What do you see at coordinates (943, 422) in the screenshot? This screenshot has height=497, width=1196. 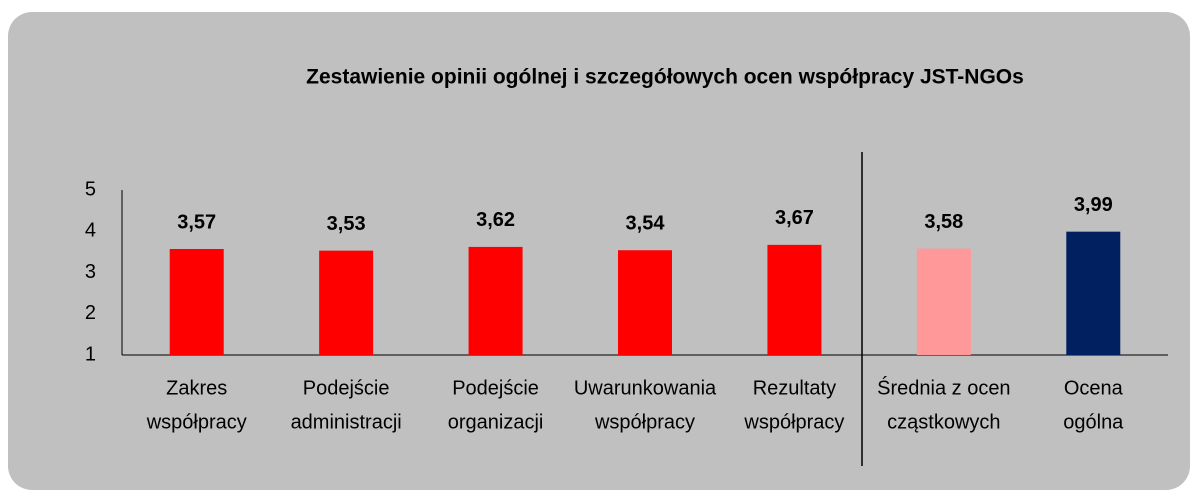 I see `x-tick-label: cząstkowych` at bounding box center [943, 422].